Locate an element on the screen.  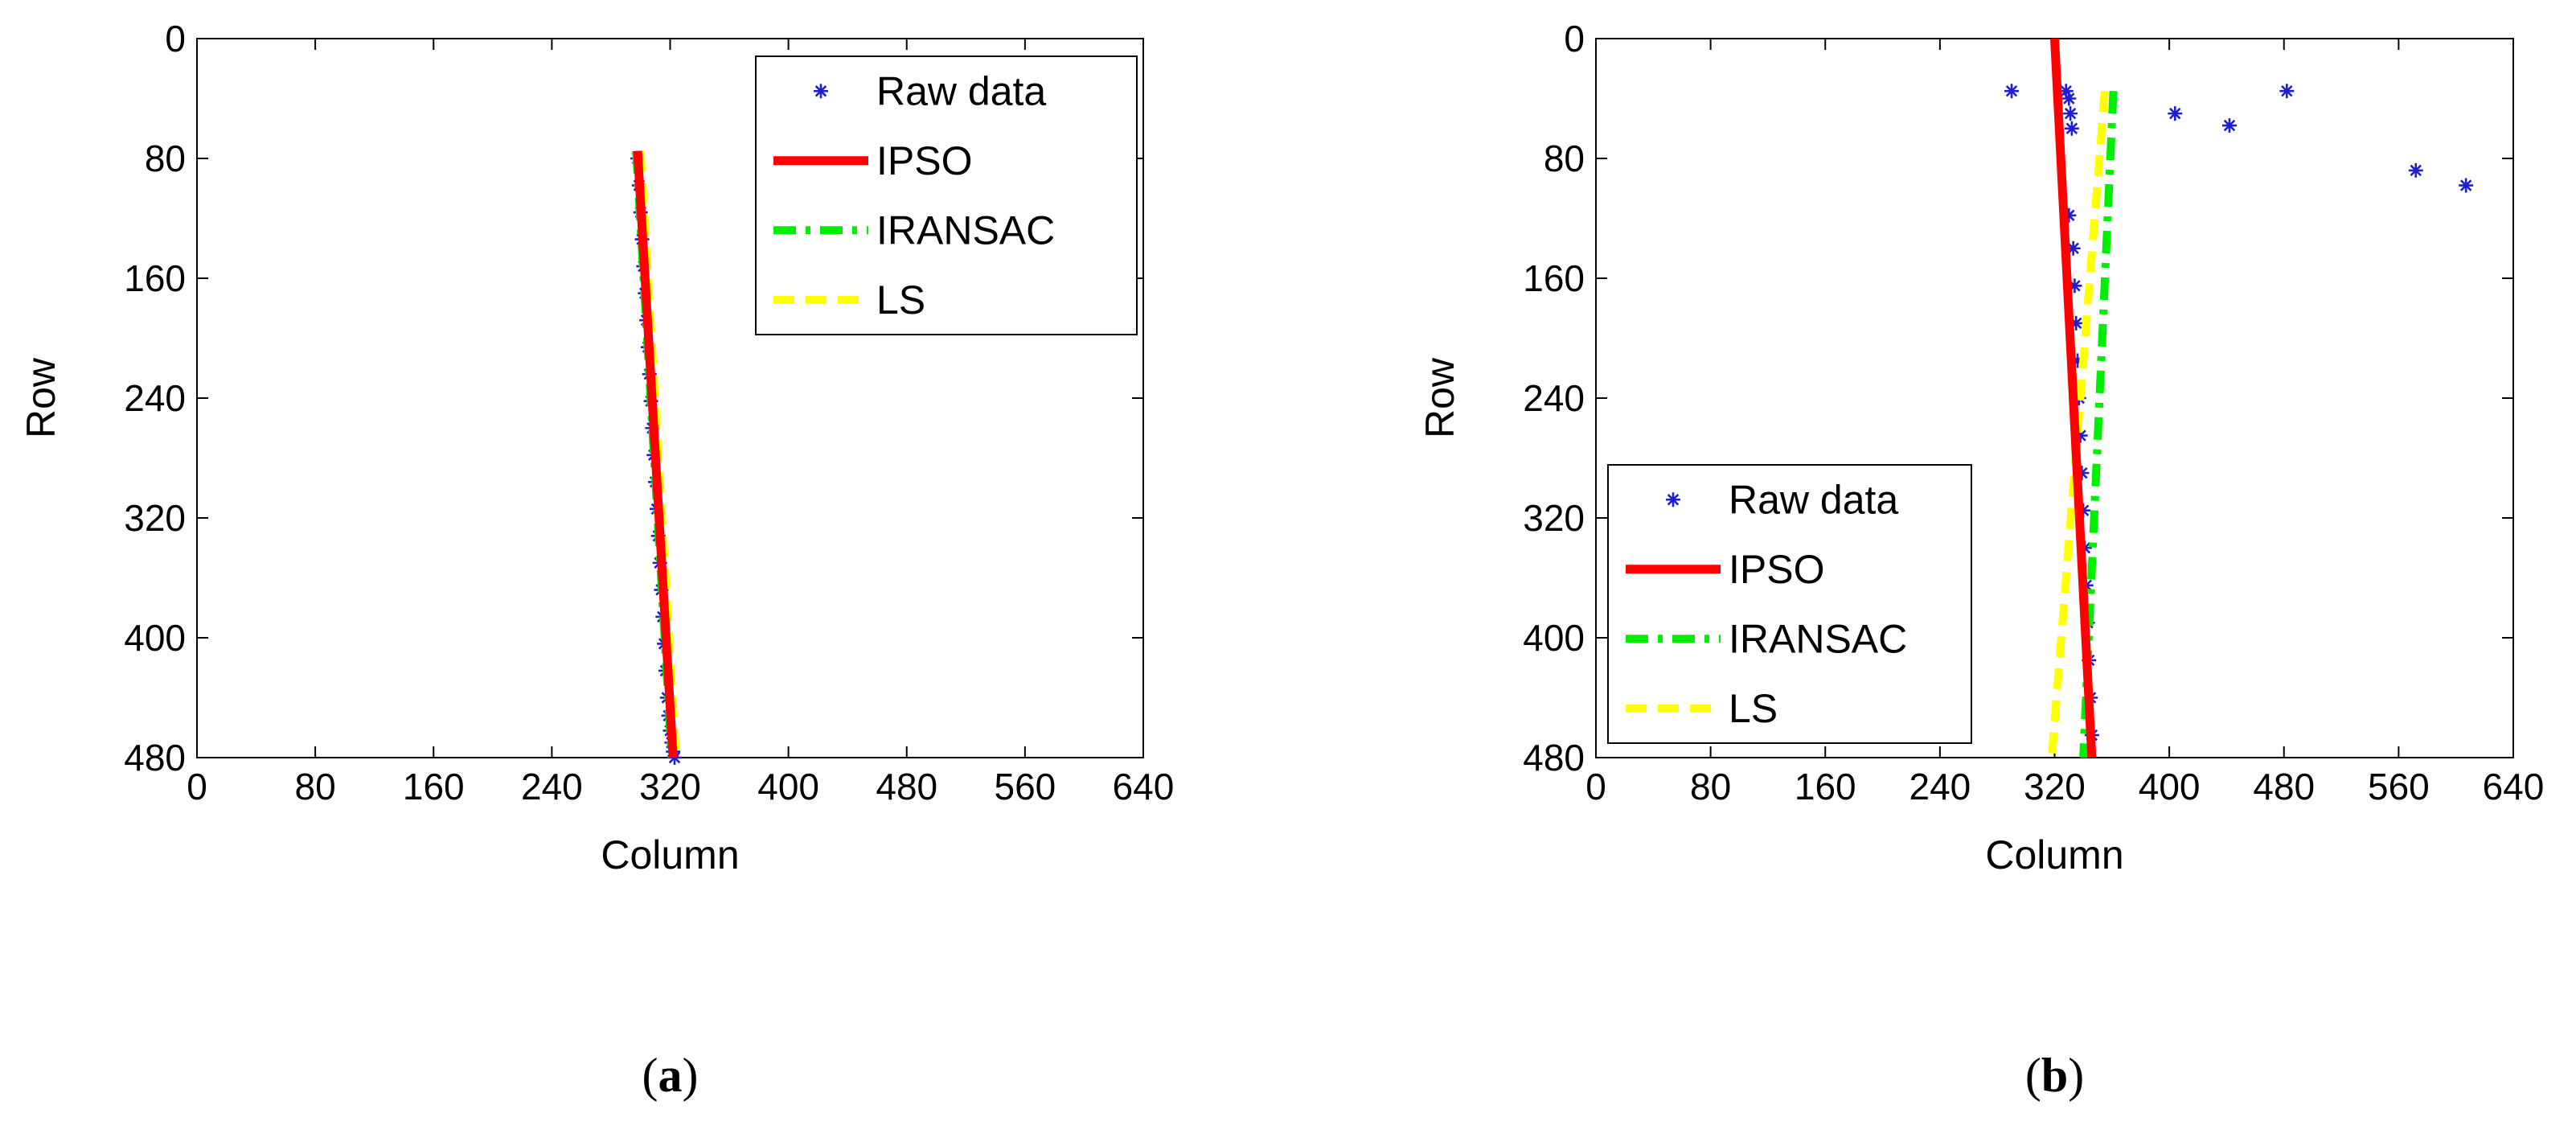
panel-caption: (b) is located at coordinates (2054, 1075).